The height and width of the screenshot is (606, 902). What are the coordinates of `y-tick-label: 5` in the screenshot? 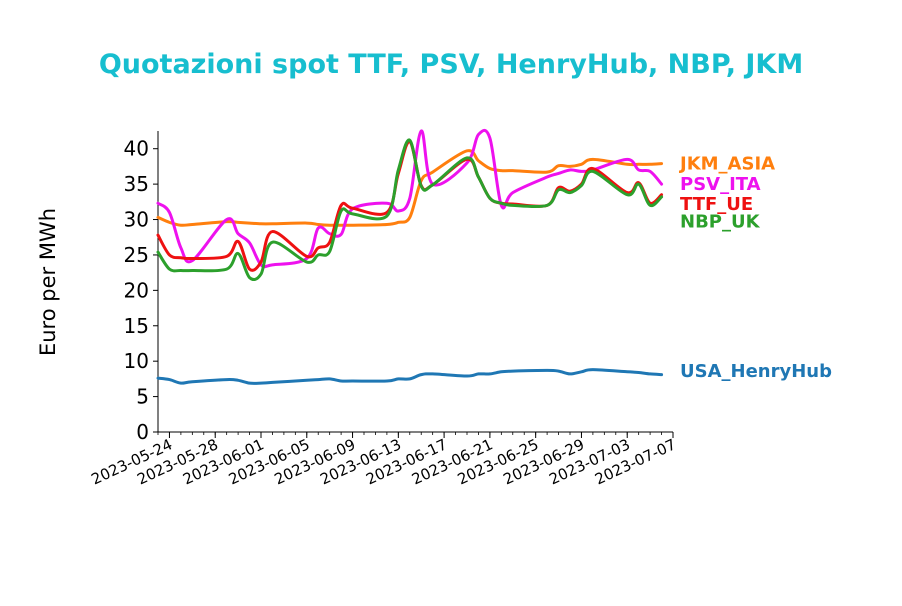 It's located at (142, 397).